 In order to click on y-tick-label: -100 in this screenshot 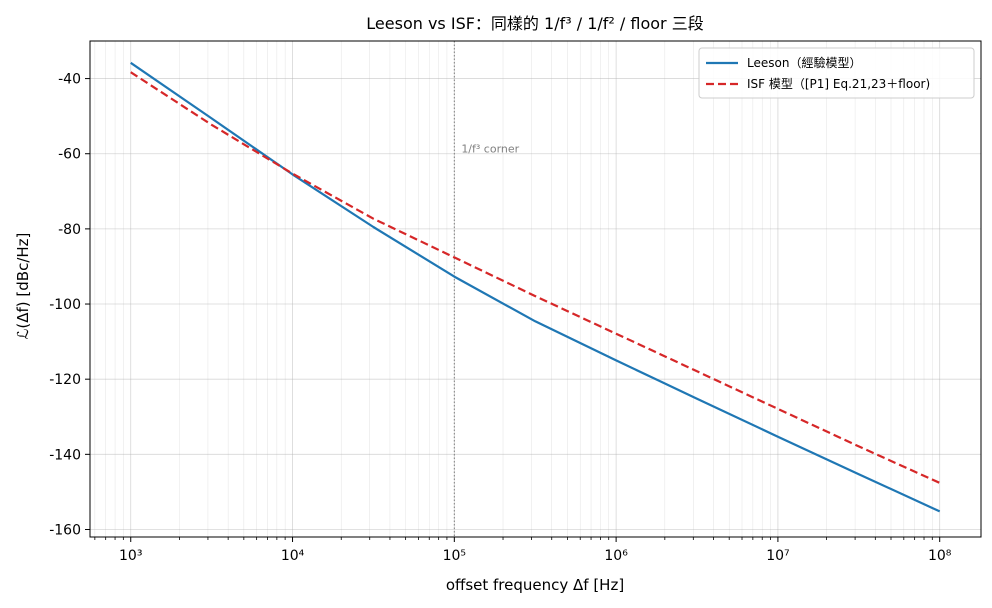, I will do `click(65, 305)`.